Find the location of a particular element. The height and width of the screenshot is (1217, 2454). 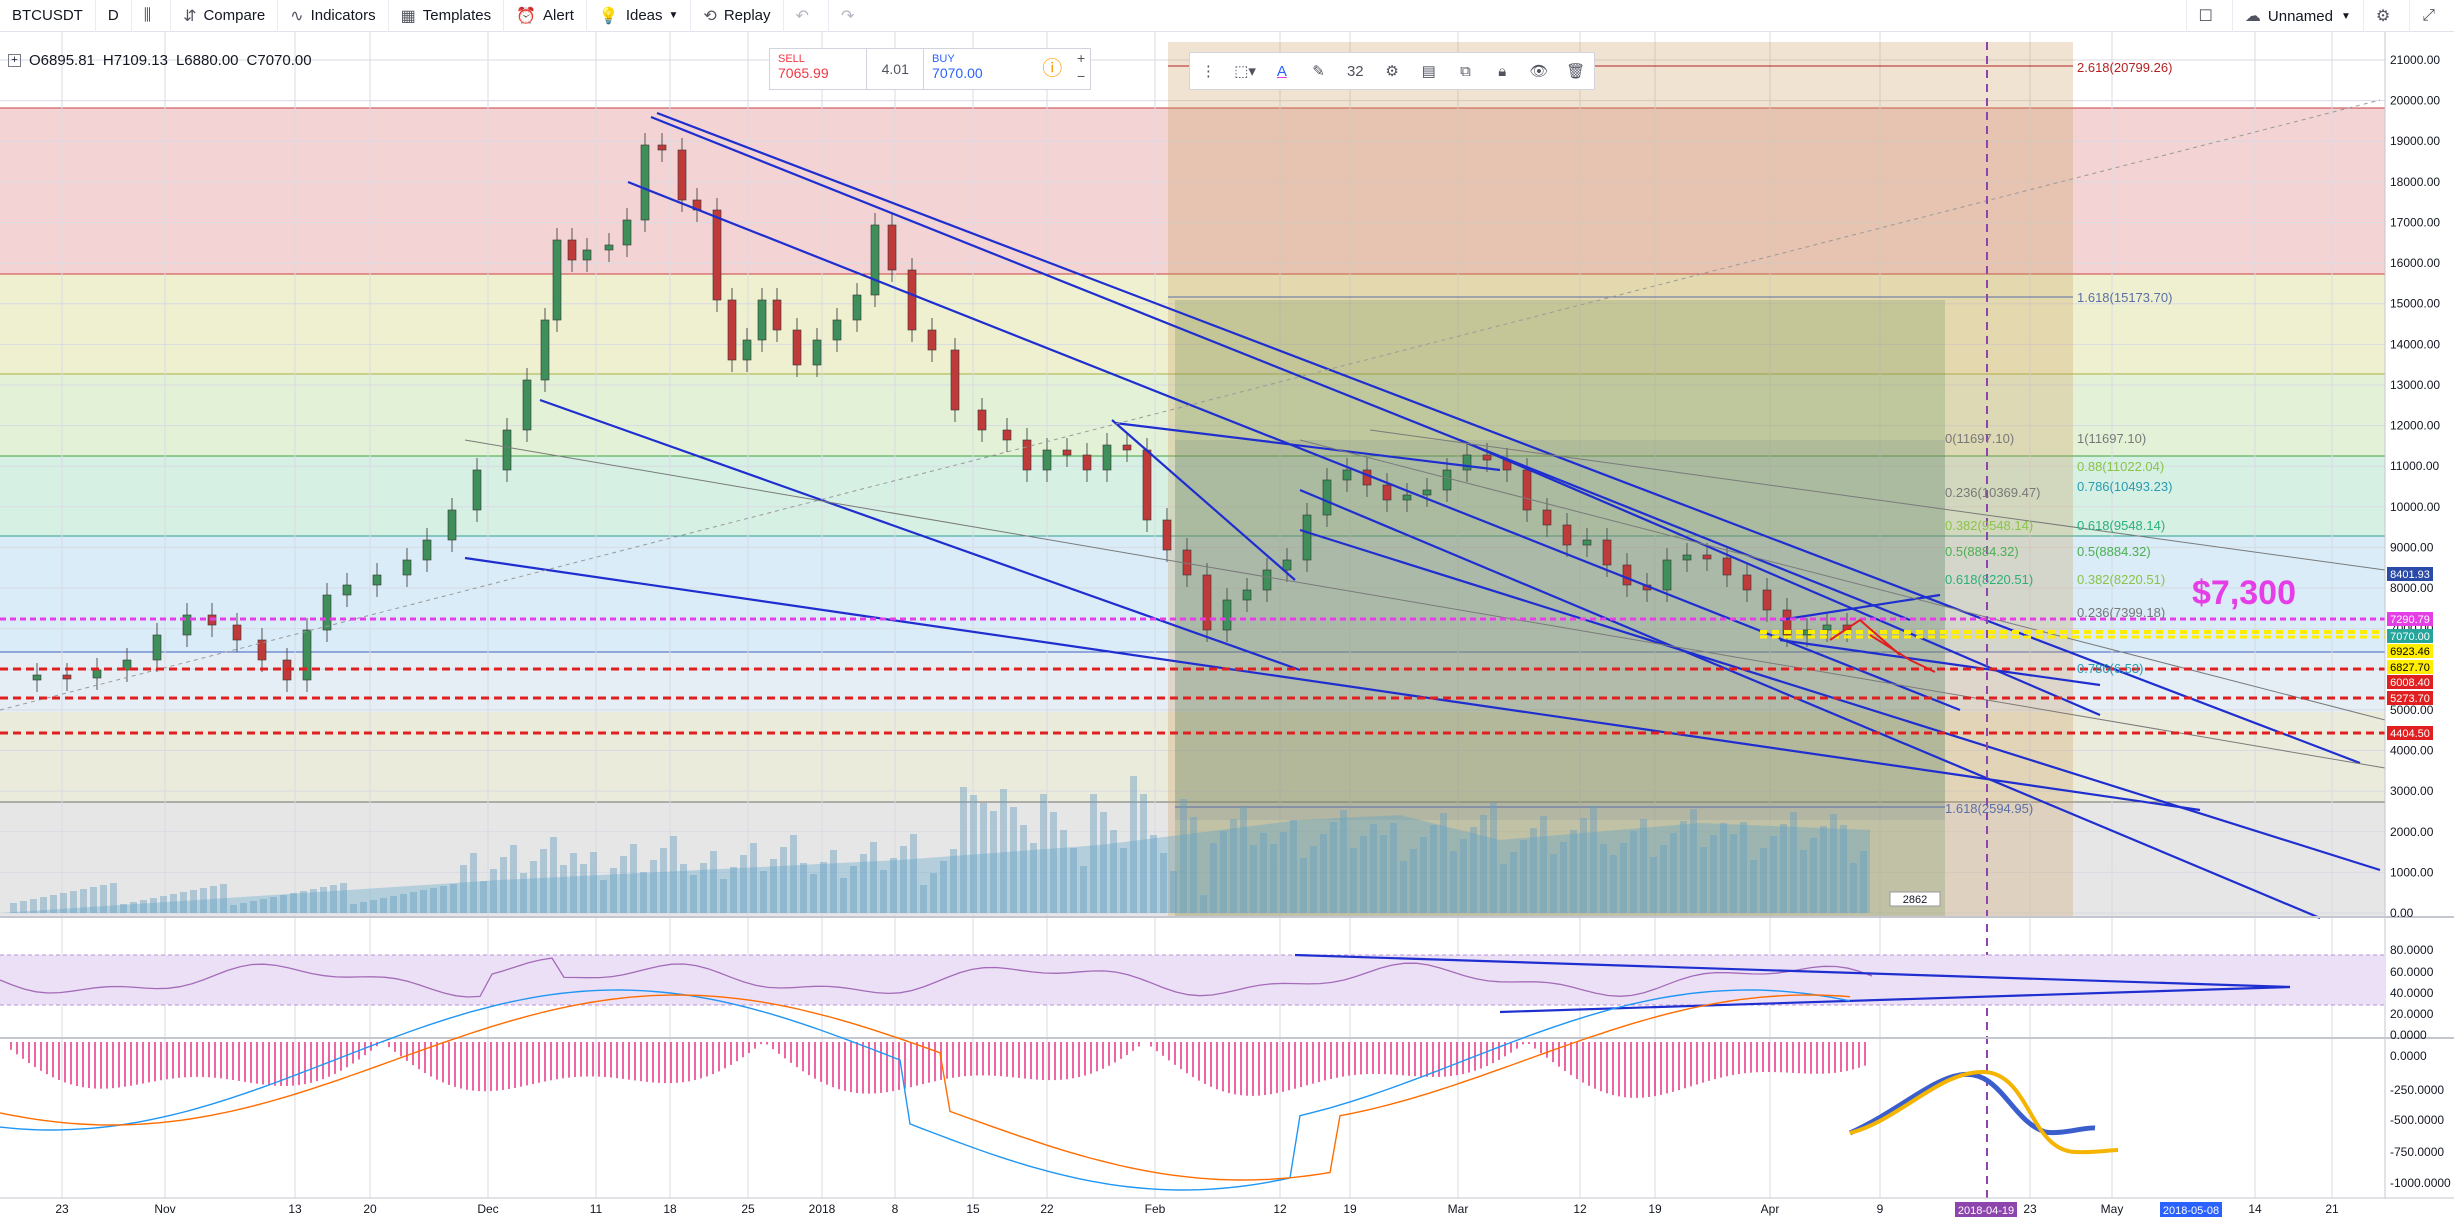

templates-button: ▦ Templates is located at coordinates (447, 16).